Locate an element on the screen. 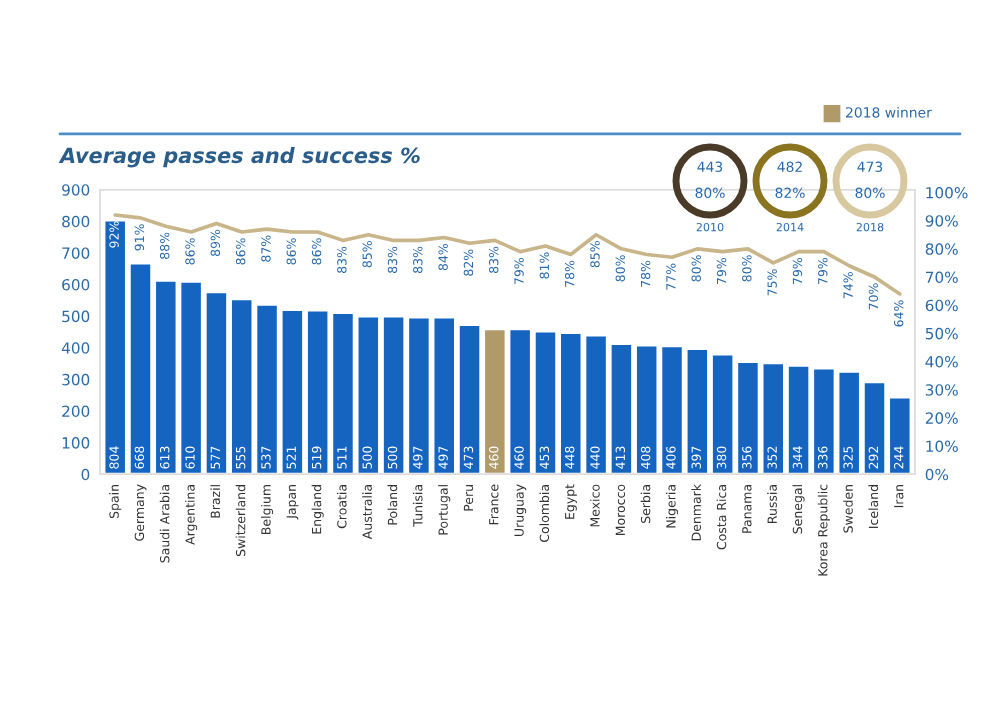  chart-title: Average passes and success % is located at coordinates (239, 157).